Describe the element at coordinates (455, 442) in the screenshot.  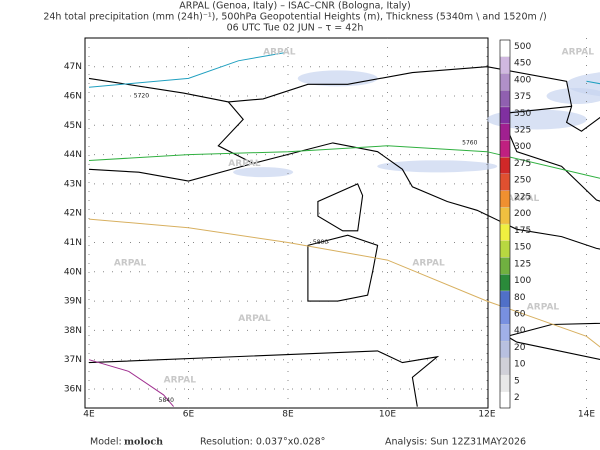
I see `footer-analysis: Analysis: Sun 12Z31MAY2026` at that location.